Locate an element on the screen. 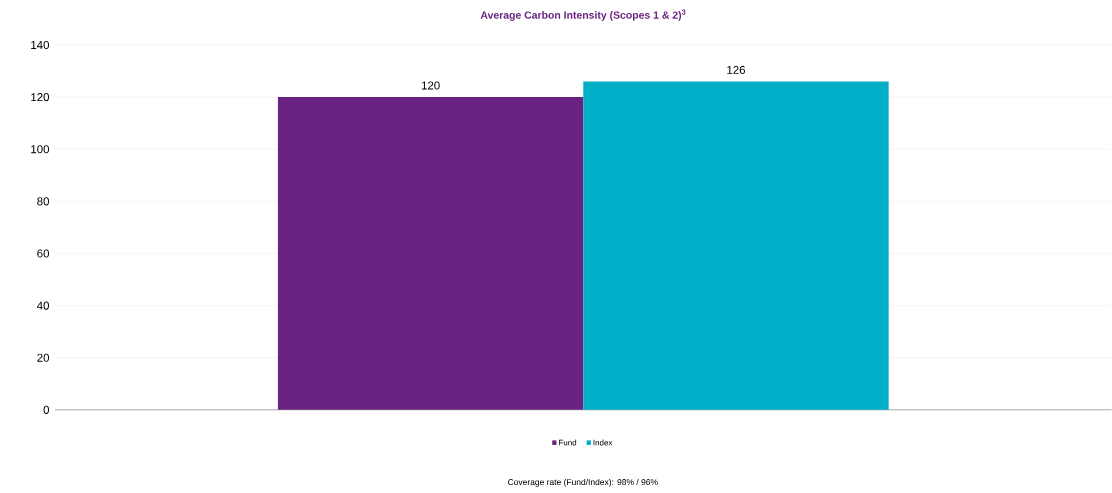 The image size is (1112, 493). y-tick-label: 140 is located at coordinates (40, 45).